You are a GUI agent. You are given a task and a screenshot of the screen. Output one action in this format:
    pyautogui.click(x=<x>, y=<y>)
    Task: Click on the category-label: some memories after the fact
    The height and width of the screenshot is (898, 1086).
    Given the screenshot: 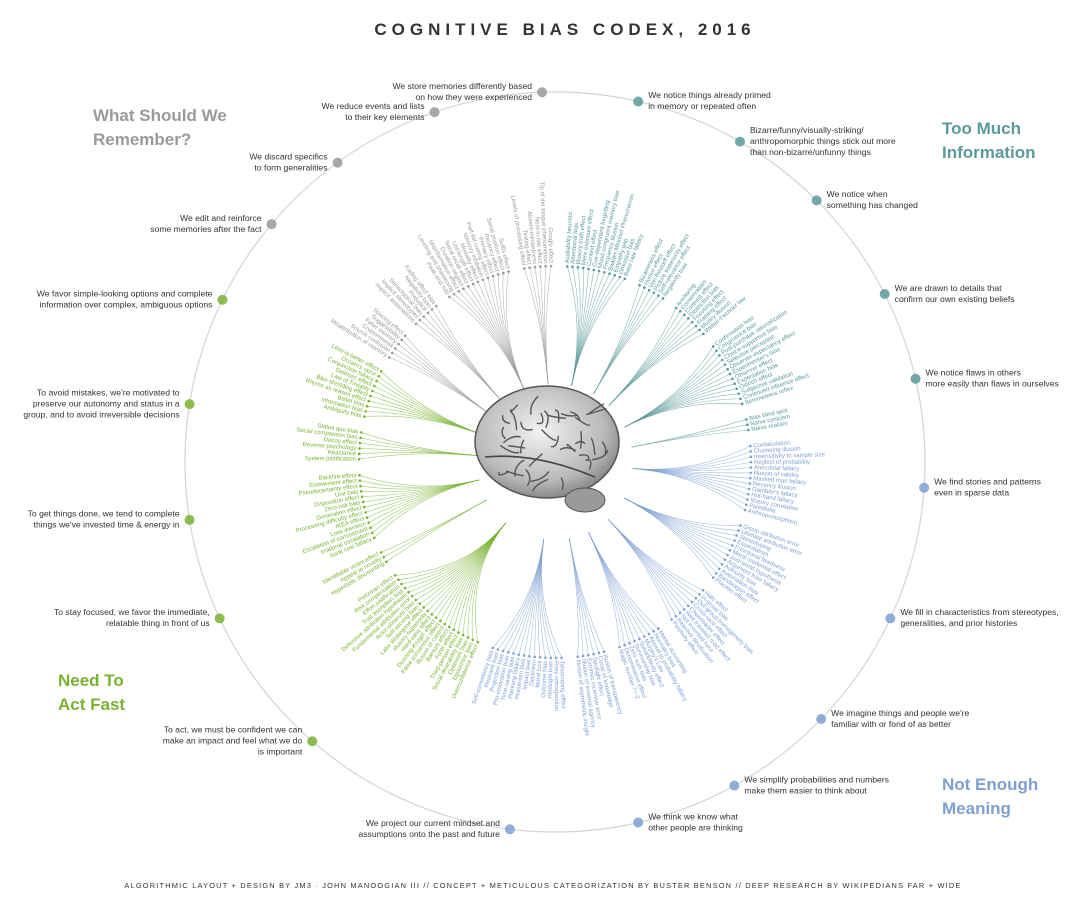 What is the action you would take?
    pyautogui.click(x=206, y=229)
    